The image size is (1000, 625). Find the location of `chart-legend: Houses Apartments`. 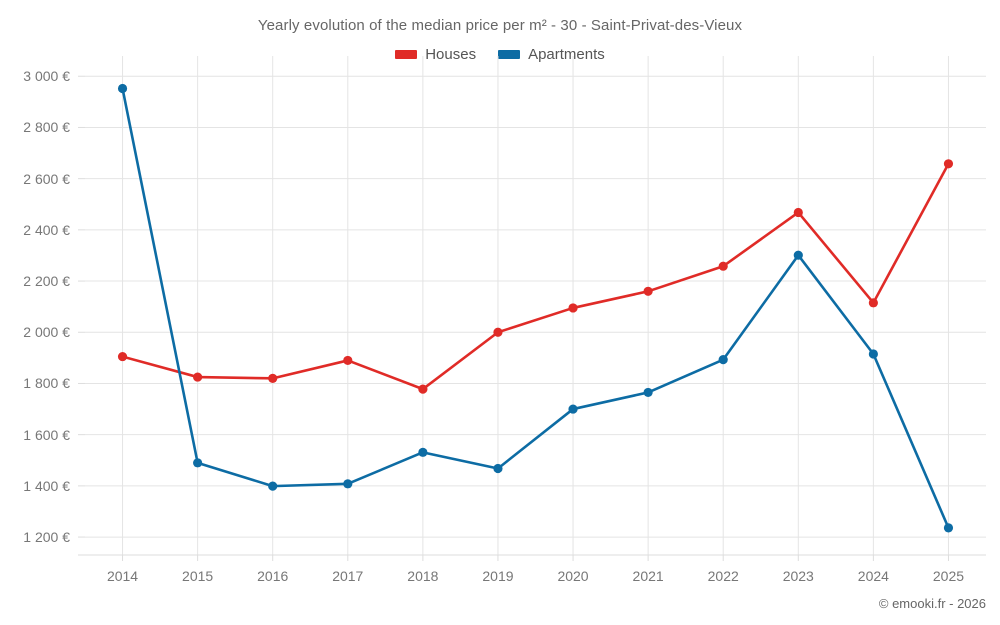

chart-legend: Houses Apartments is located at coordinates (500, 54).